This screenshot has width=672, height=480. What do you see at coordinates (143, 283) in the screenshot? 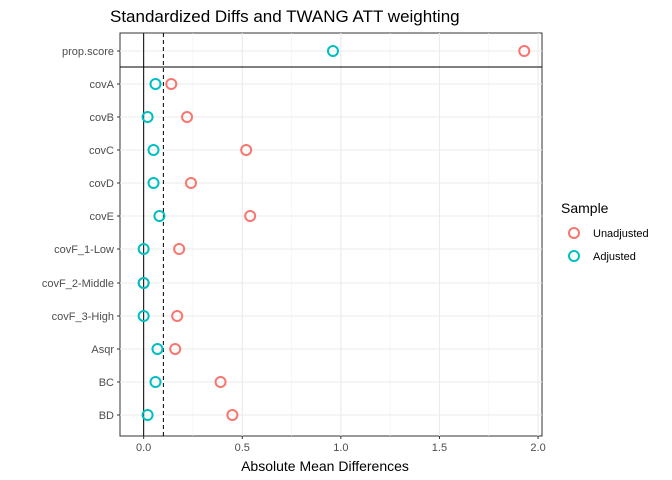
I see `point-adjusted-covf-2-middle` at bounding box center [143, 283].